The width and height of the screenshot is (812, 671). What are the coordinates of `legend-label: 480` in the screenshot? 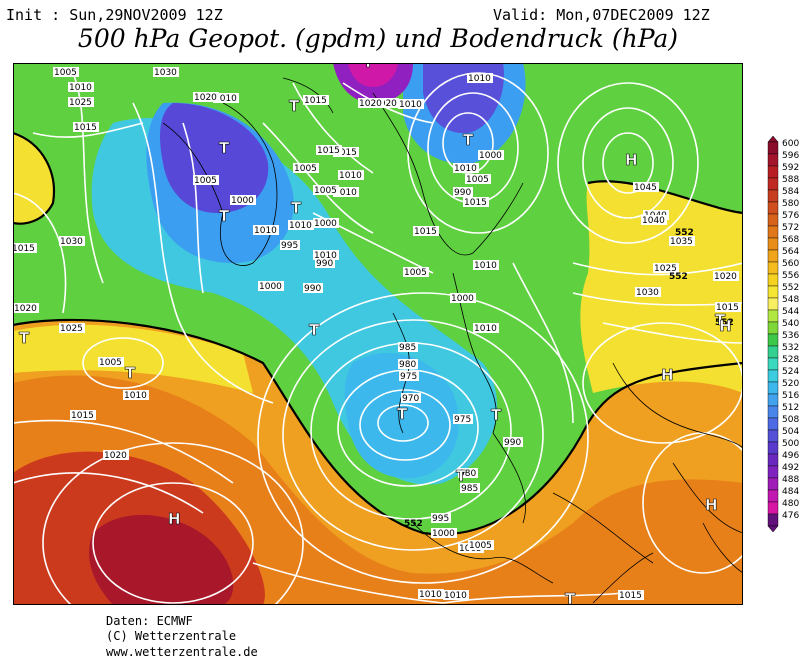 It's located at (790, 504).